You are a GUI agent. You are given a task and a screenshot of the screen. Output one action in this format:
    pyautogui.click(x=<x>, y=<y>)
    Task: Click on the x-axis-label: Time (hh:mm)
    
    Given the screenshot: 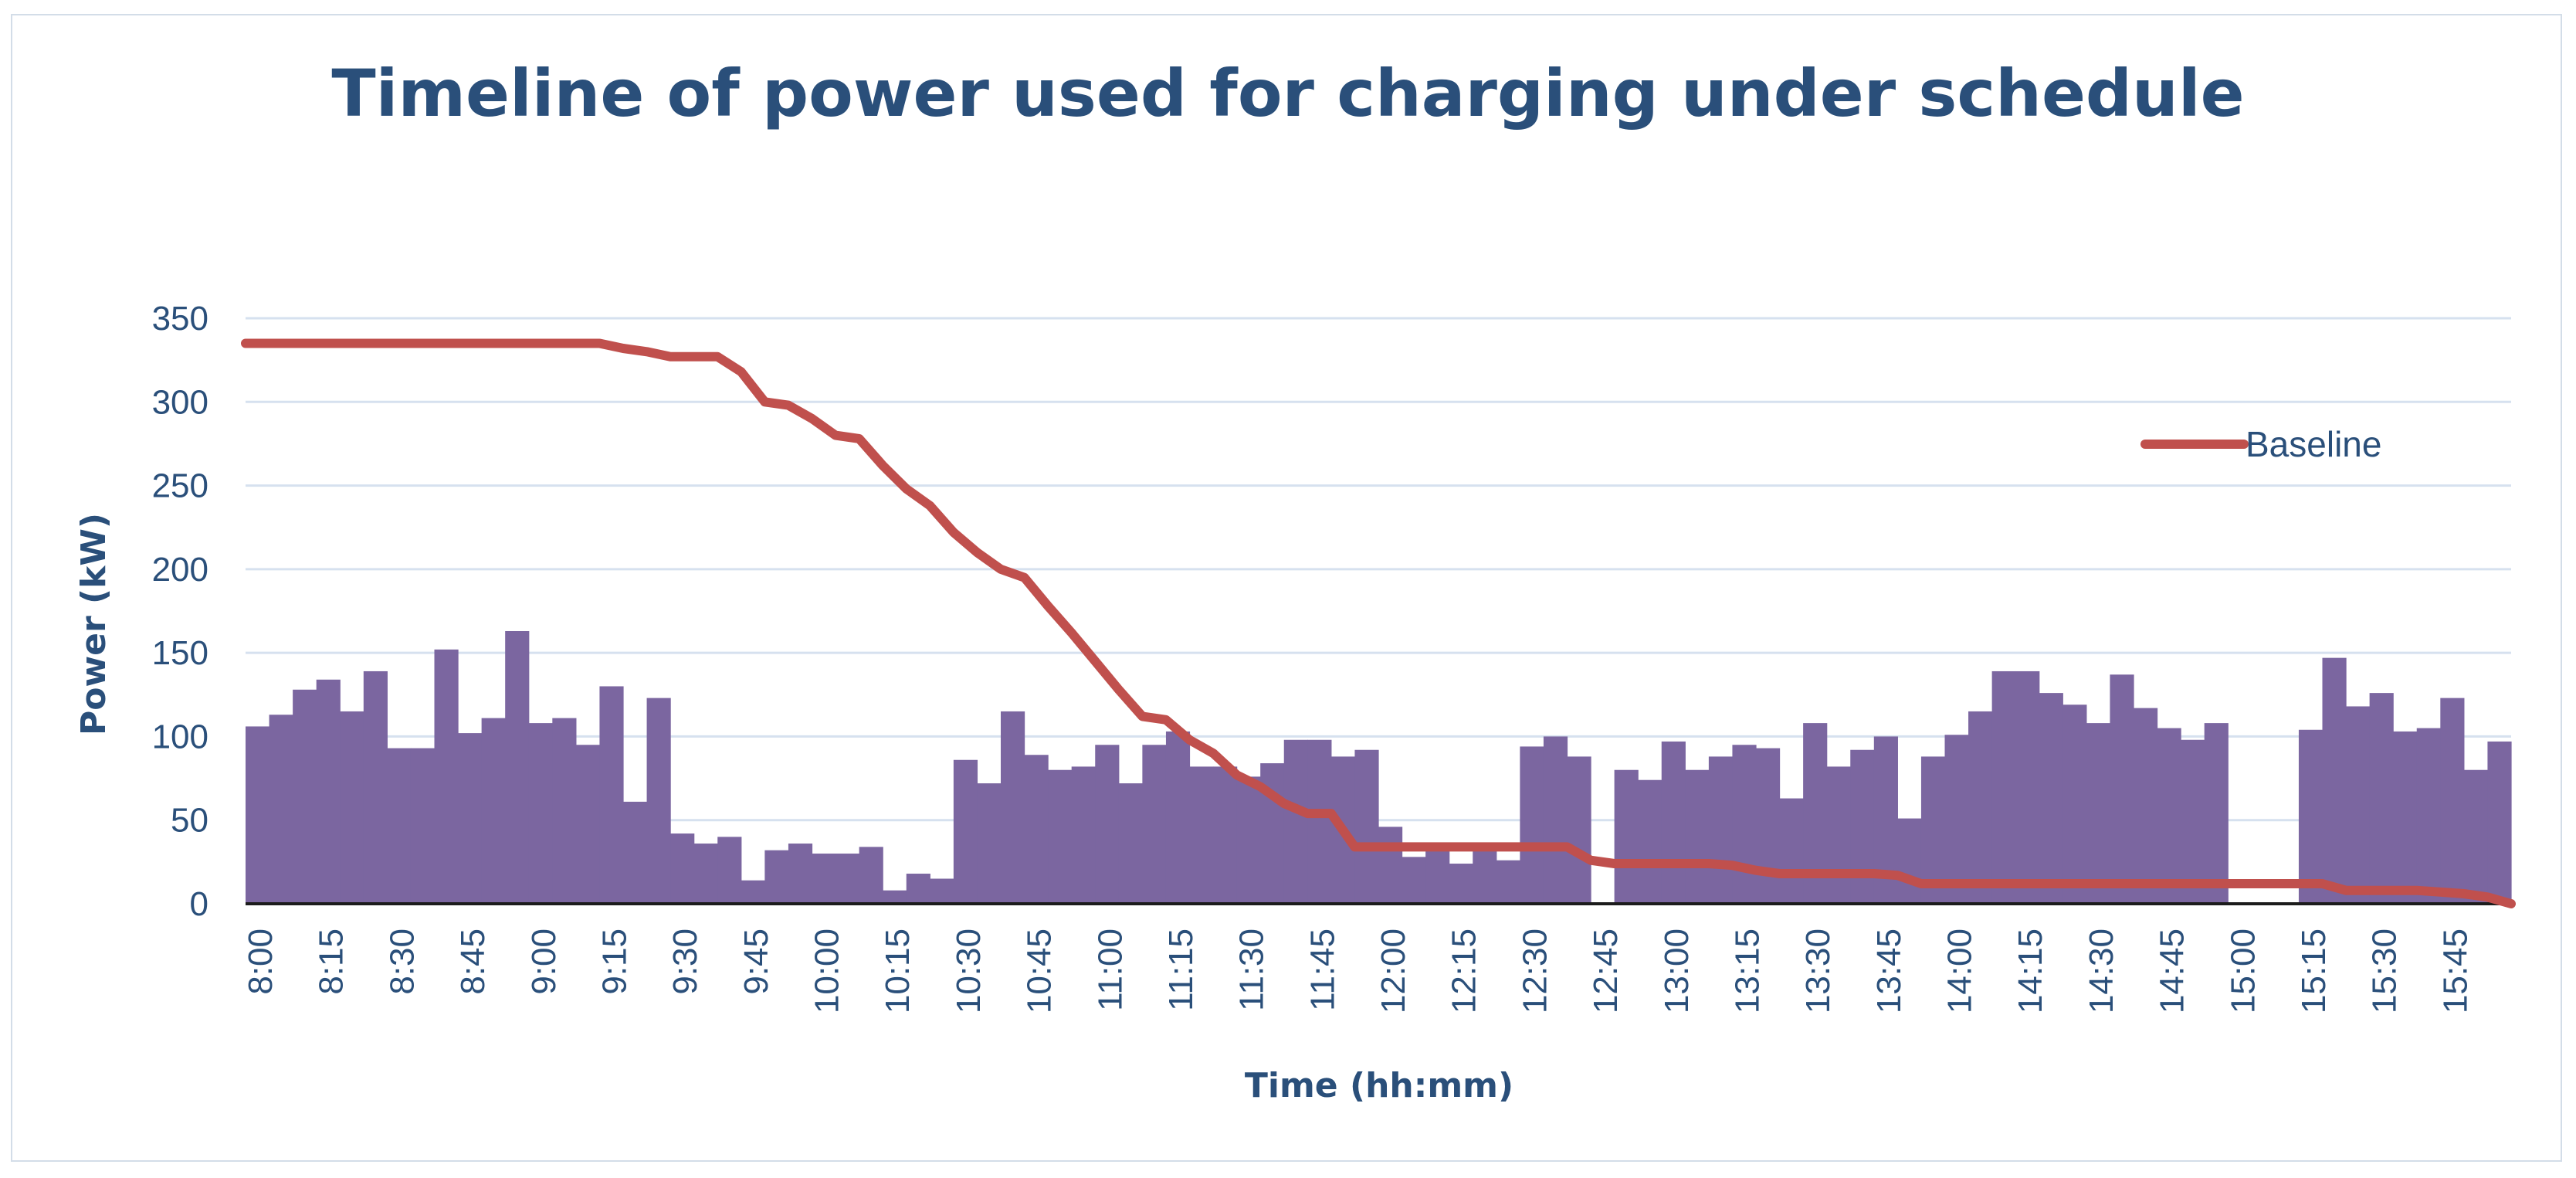 What is the action you would take?
    pyautogui.click(x=1379, y=1085)
    